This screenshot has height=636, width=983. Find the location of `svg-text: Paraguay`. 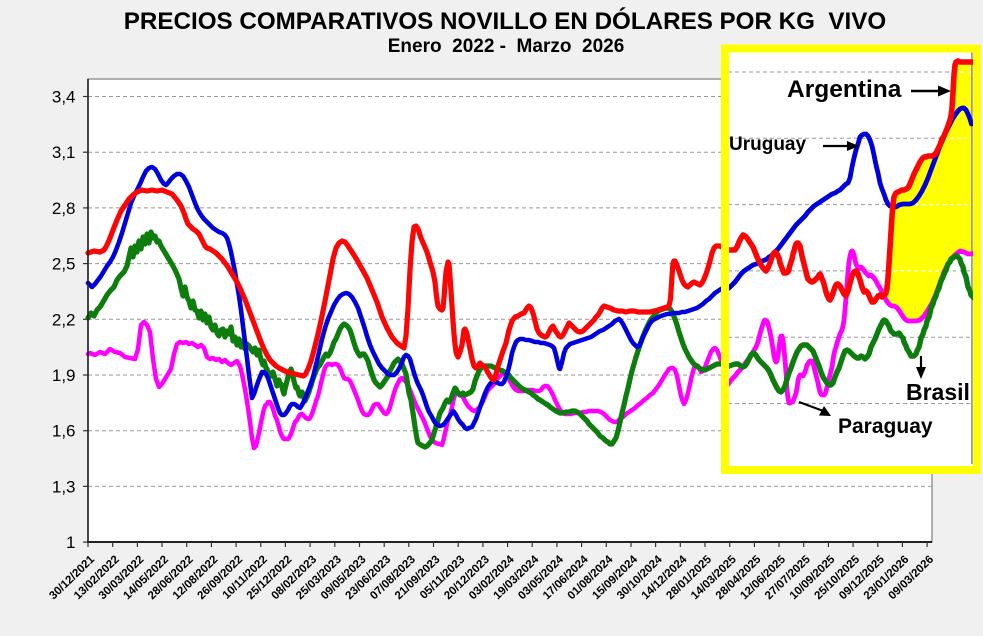

svg-text: Paraguay is located at coordinates (885, 426).